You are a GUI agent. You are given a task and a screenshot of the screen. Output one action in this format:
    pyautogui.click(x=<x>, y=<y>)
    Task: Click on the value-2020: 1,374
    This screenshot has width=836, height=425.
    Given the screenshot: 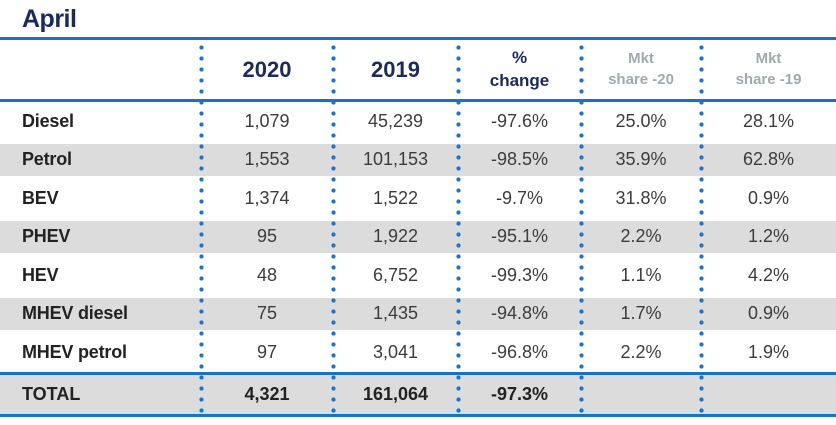 What is the action you would take?
    pyautogui.click(x=267, y=197)
    